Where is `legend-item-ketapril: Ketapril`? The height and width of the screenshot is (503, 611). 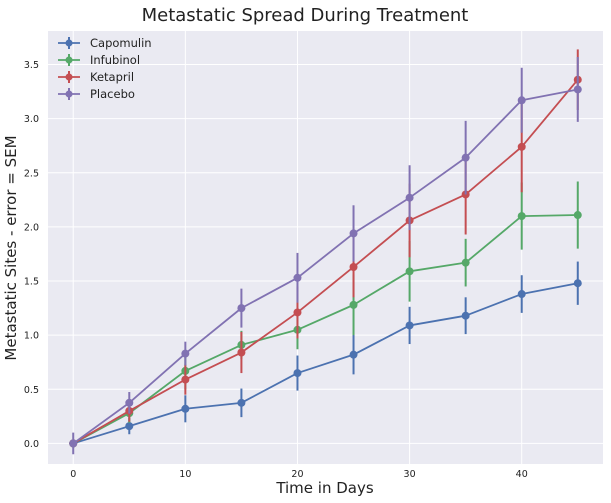
legend-item-ketapril: Ketapril is located at coordinates (96, 77).